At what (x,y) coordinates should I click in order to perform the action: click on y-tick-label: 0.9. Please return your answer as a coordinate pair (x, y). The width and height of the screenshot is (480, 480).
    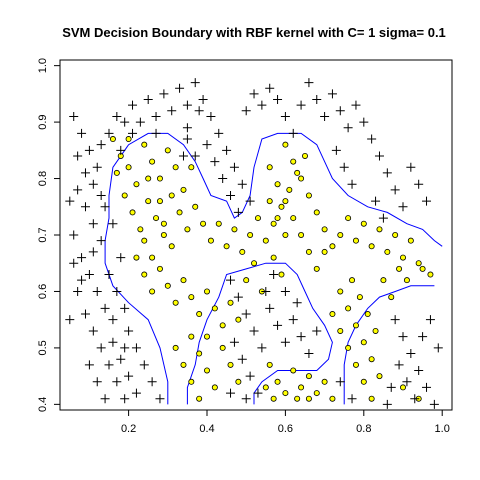
    Looking at the image, I should click on (43, 121).